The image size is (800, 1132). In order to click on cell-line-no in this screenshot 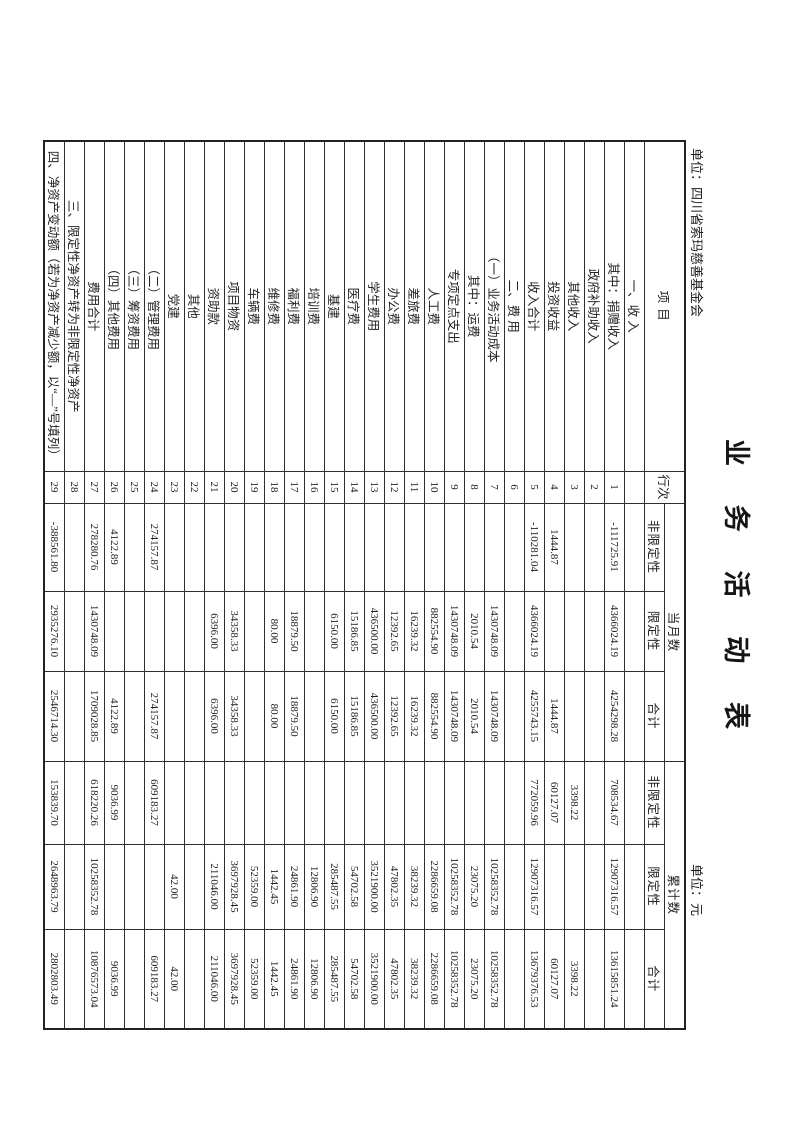, I will do `click(634, 487)`.